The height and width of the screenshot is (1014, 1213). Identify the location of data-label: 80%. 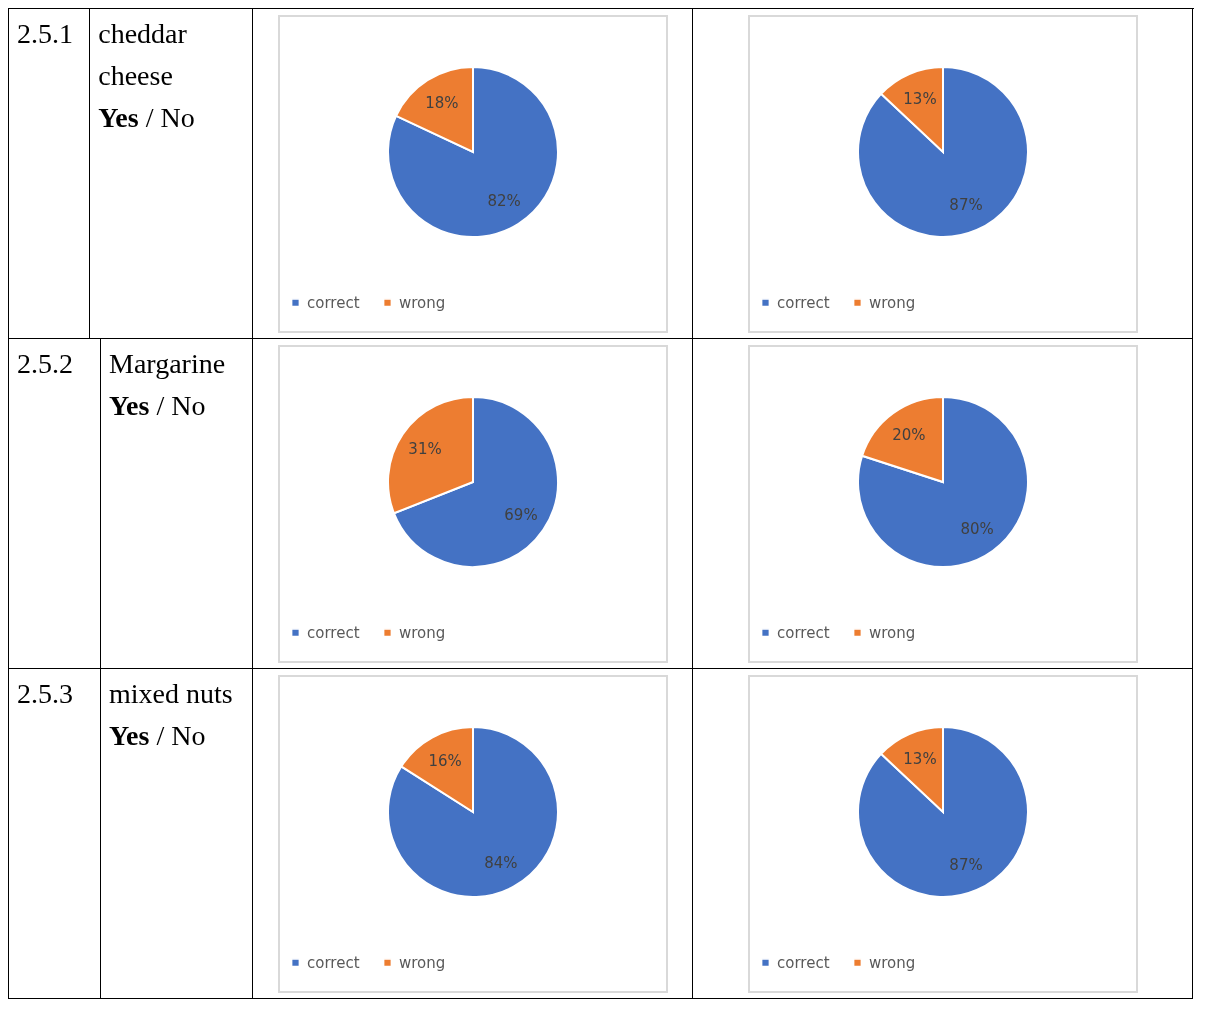
(976, 528).